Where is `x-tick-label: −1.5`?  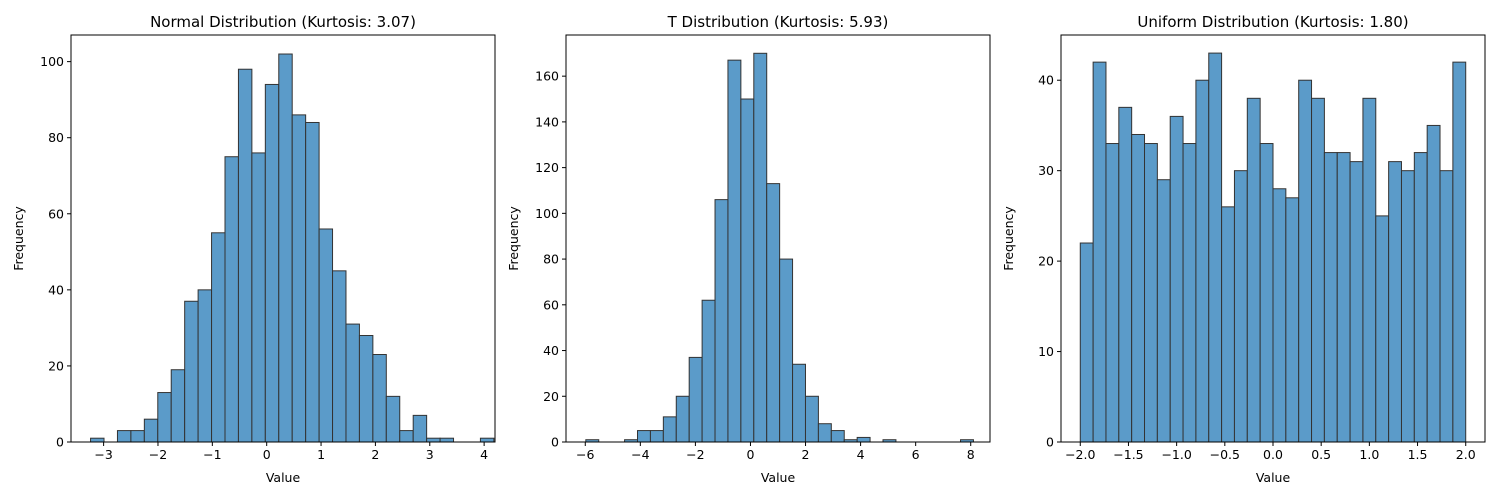 x-tick-label: −1.5 is located at coordinates (1128, 454).